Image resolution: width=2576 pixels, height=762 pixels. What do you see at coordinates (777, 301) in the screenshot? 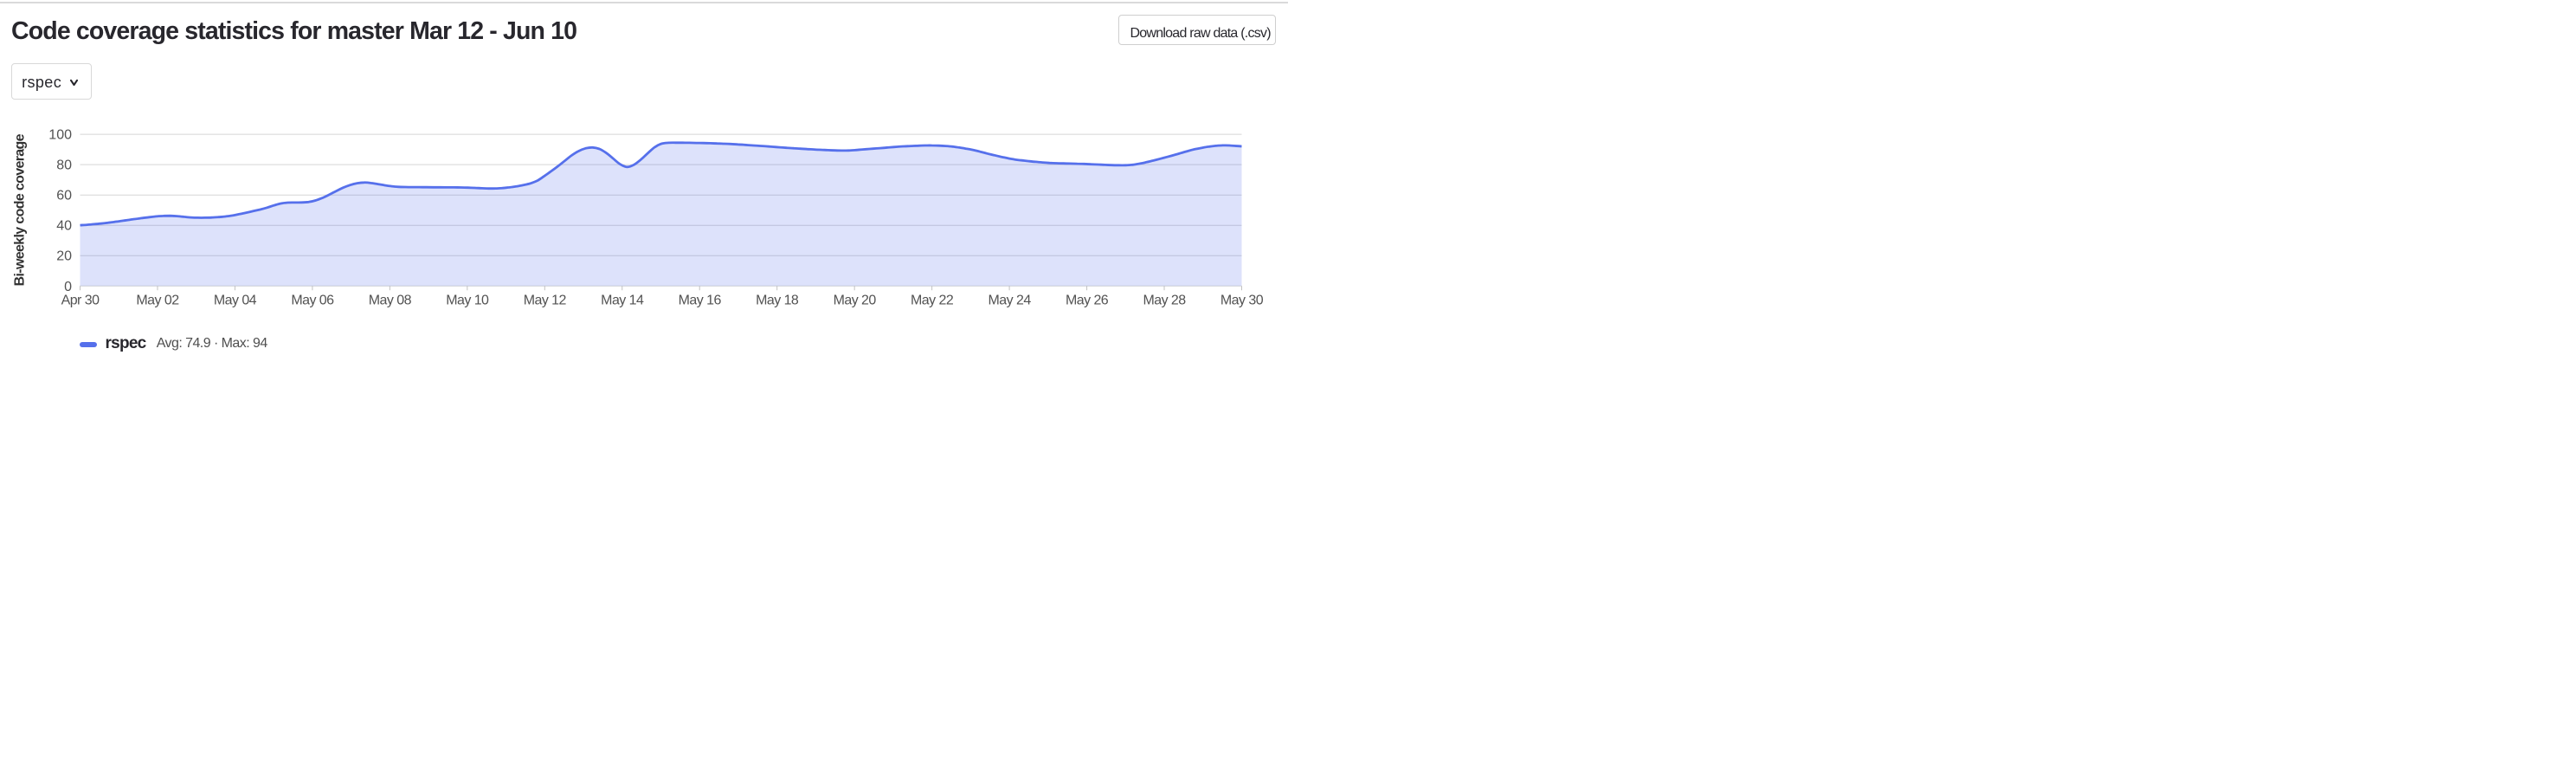
I see `svg-text: May 18` at bounding box center [777, 301].